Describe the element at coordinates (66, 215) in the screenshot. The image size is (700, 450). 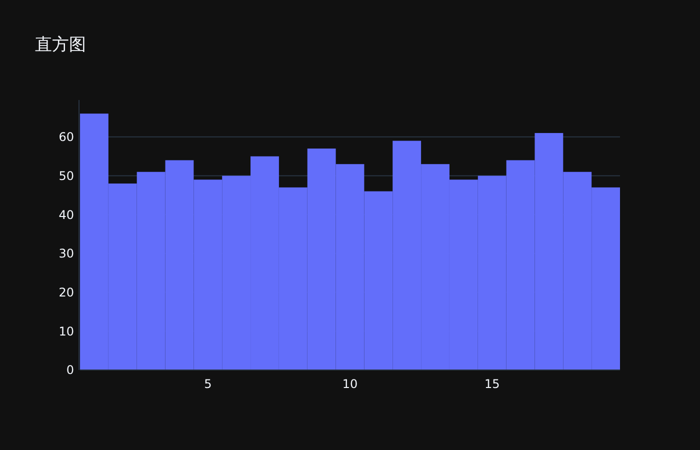
I see `y-tick-label: 40` at that location.